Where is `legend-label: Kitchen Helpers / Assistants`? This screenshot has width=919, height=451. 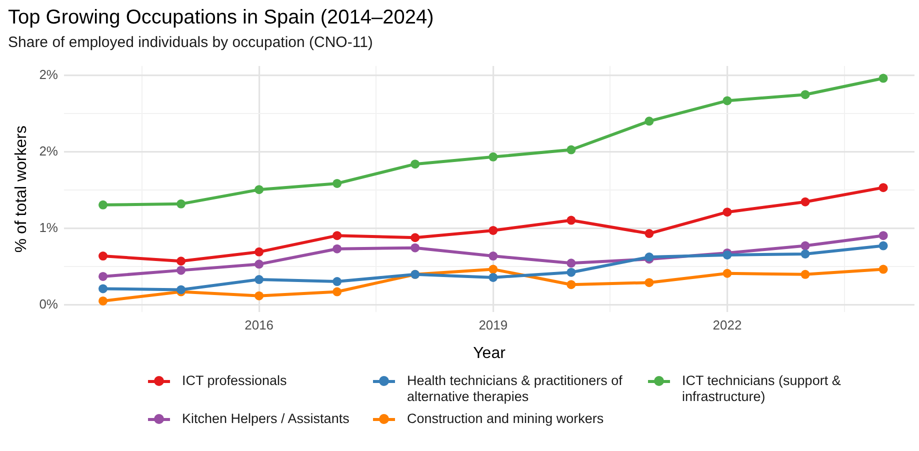
legend-label: Kitchen Helpers / Assistants is located at coordinates (266, 419).